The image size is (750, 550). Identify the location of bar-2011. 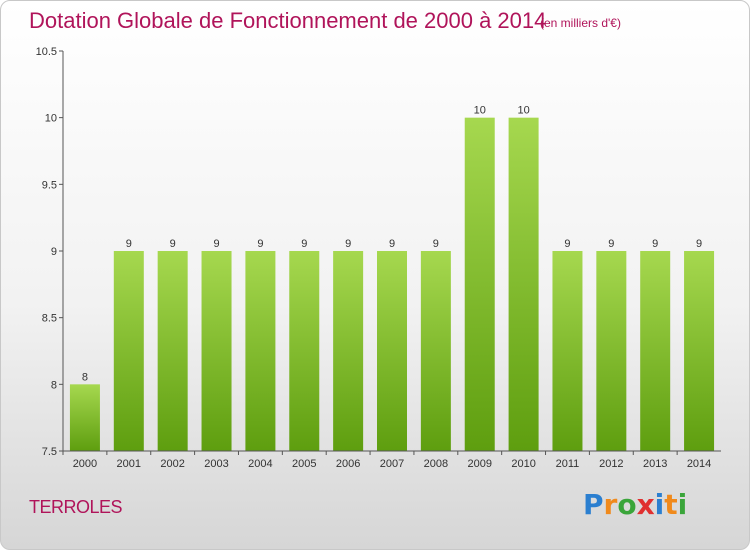
(567, 351).